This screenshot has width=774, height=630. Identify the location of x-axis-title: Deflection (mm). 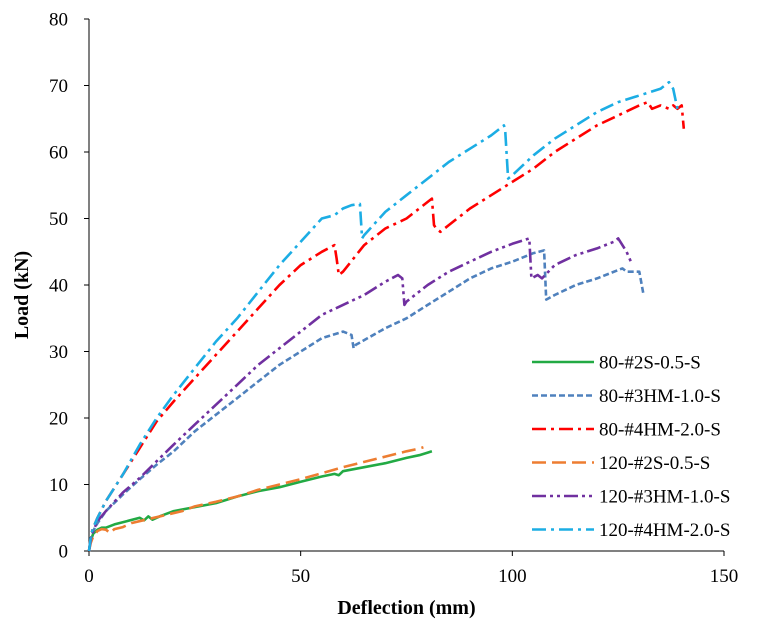
(406, 608).